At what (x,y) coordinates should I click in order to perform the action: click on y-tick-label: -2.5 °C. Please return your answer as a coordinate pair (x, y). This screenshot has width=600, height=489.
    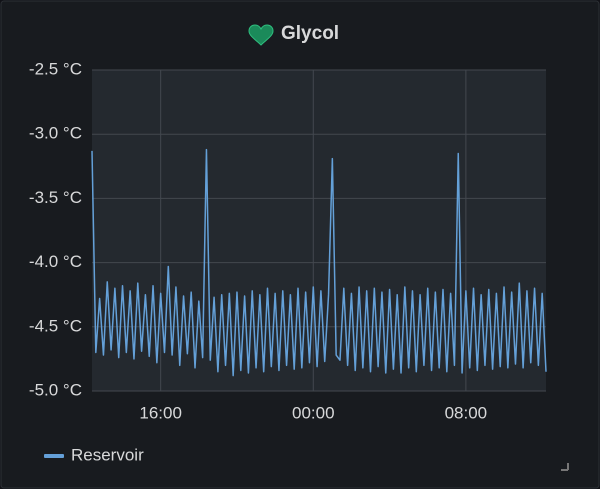
    Looking at the image, I should click on (55, 68).